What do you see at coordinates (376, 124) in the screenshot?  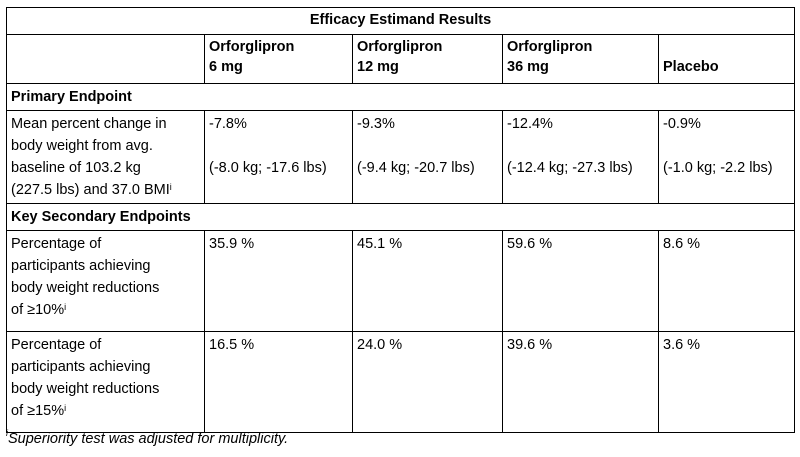 I see `percent-value: -9.3%` at bounding box center [376, 124].